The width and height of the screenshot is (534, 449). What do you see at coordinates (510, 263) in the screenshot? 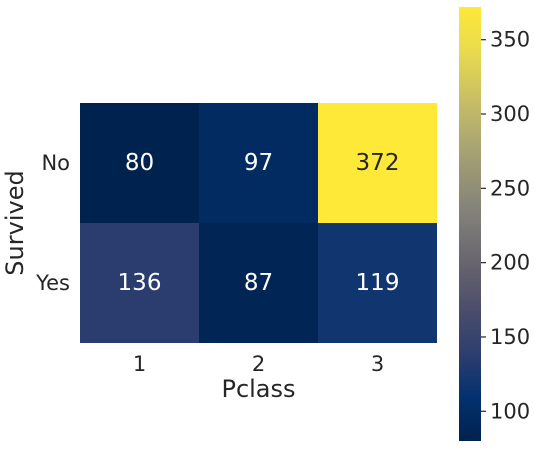
I see `colorbar-tick-label: 200` at bounding box center [510, 263].